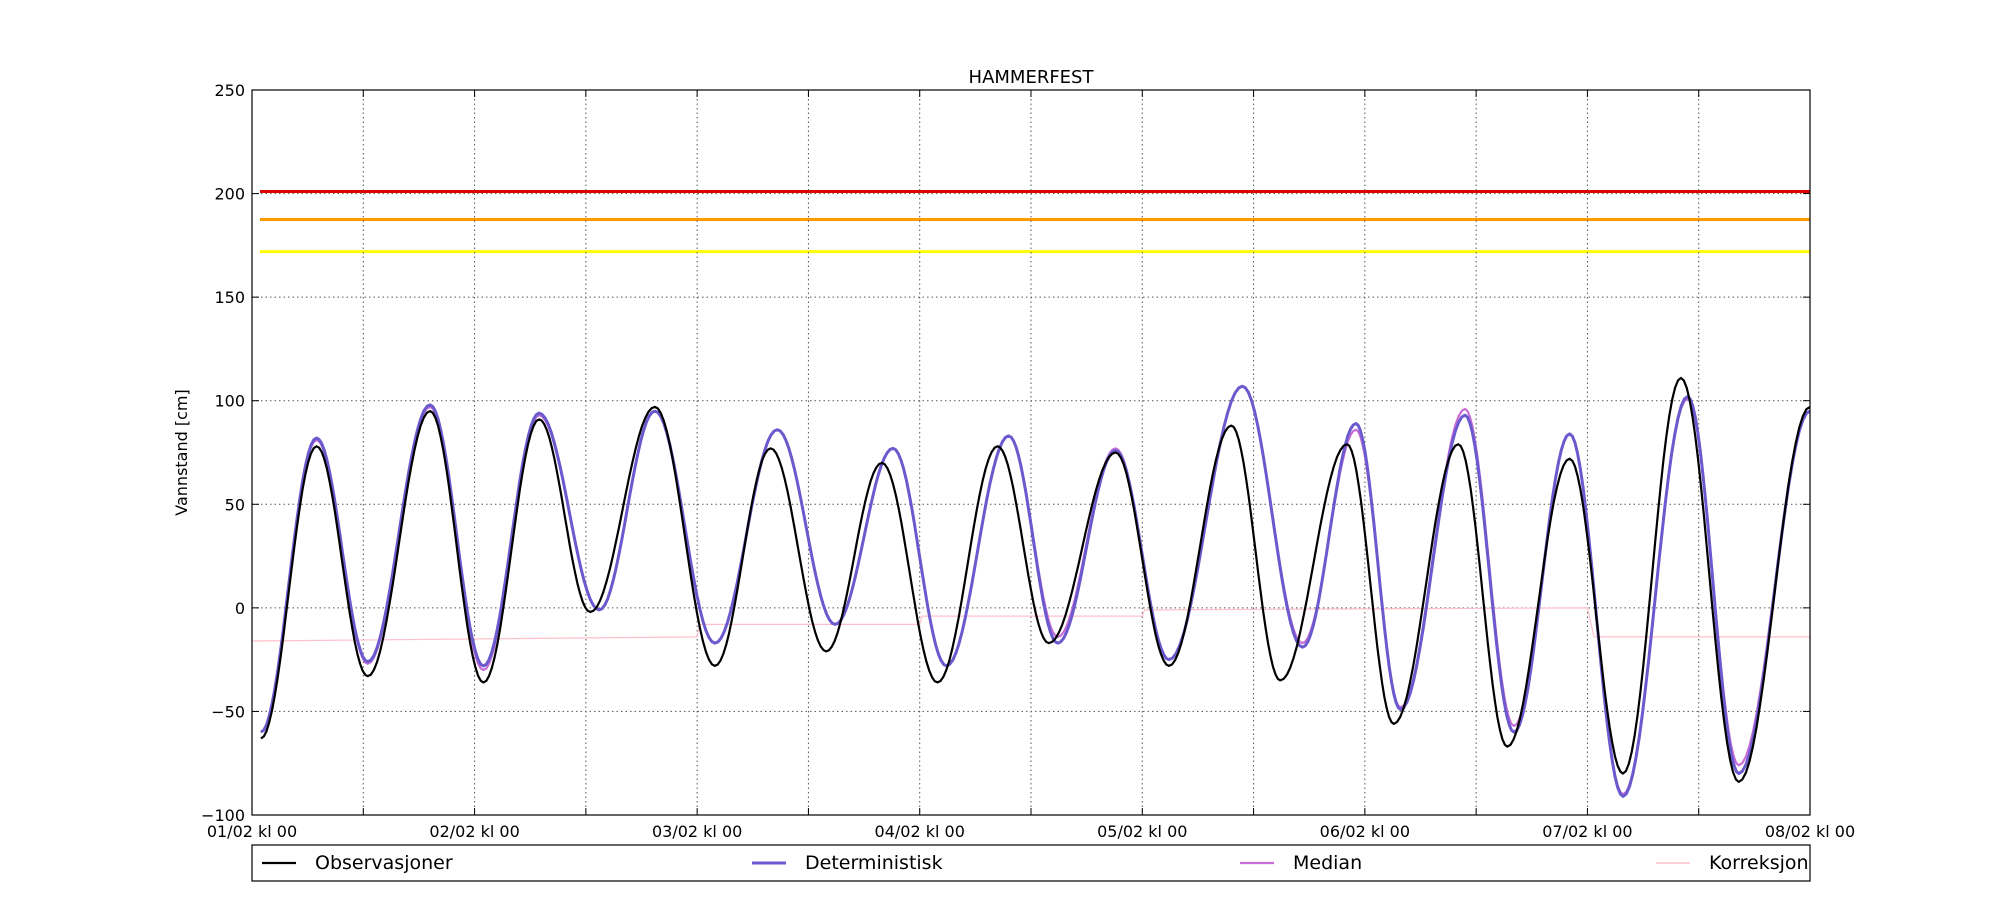 This screenshot has height=900, width=2000. What do you see at coordinates (384, 863) in the screenshot?
I see `legend-label-observasjoner: Observasjoner` at bounding box center [384, 863].